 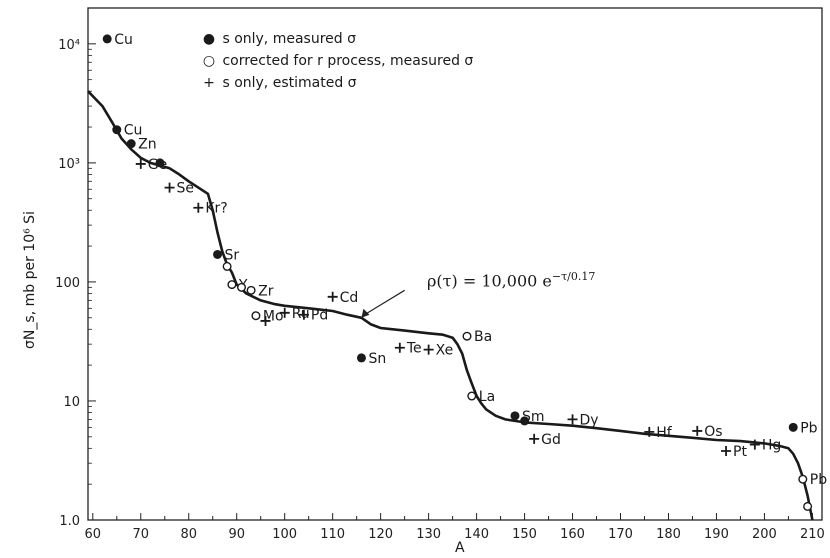 What do you see at coordinates (713, 432) in the screenshot?
I see `point-label: Os` at bounding box center [713, 432].